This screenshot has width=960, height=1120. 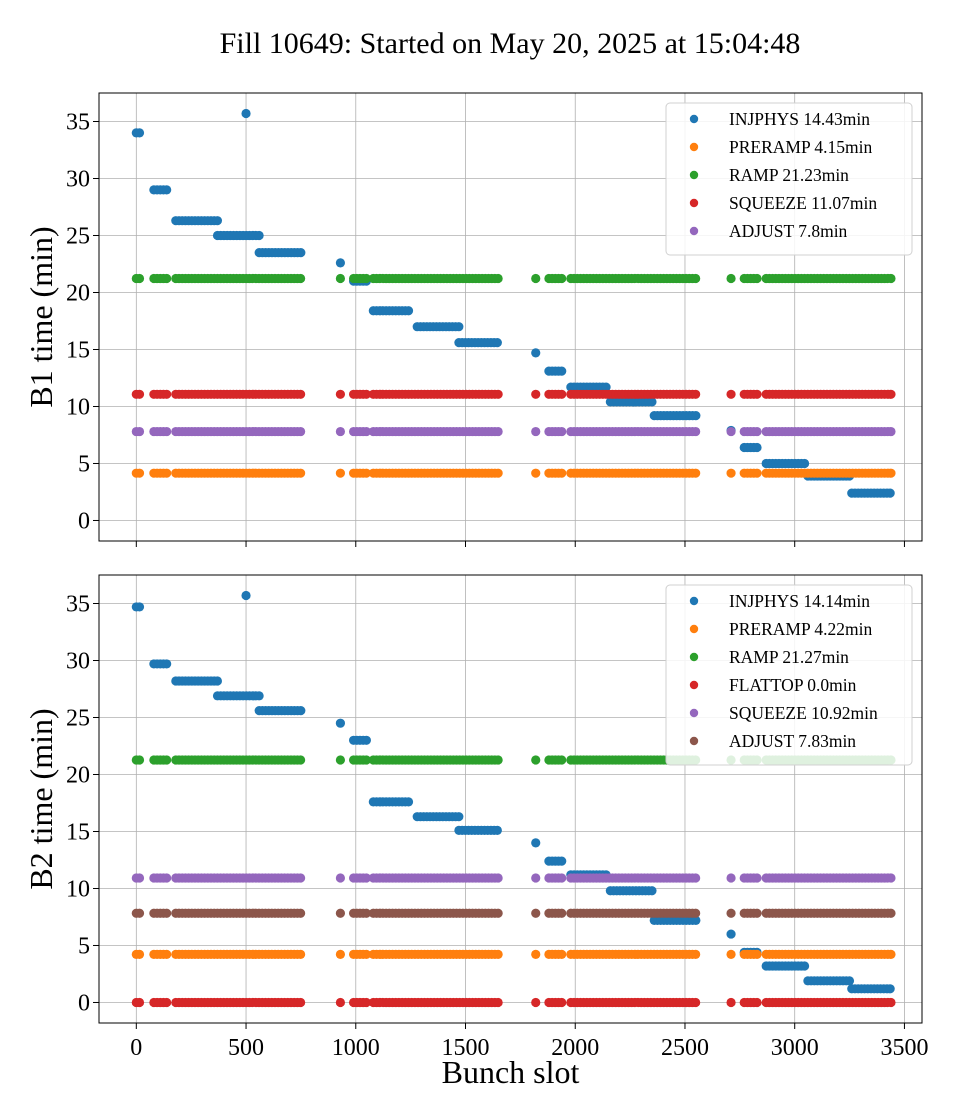 What do you see at coordinates (801, 147) in the screenshot?
I see `legend-label: PRERAMP 4.15min` at bounding box center [801, 147].